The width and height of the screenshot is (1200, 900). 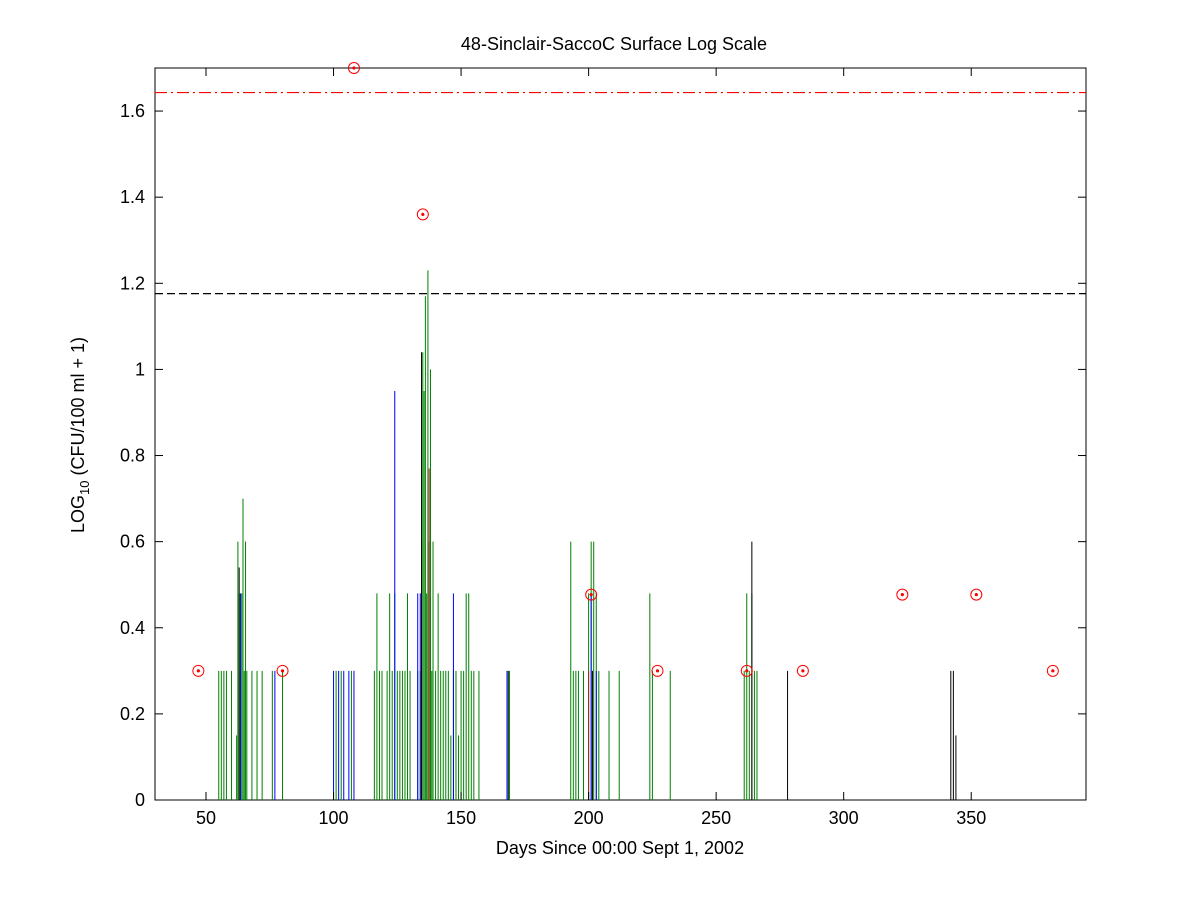 I want to click on y-tick-label: 0.4, so click(x=132, y=628).